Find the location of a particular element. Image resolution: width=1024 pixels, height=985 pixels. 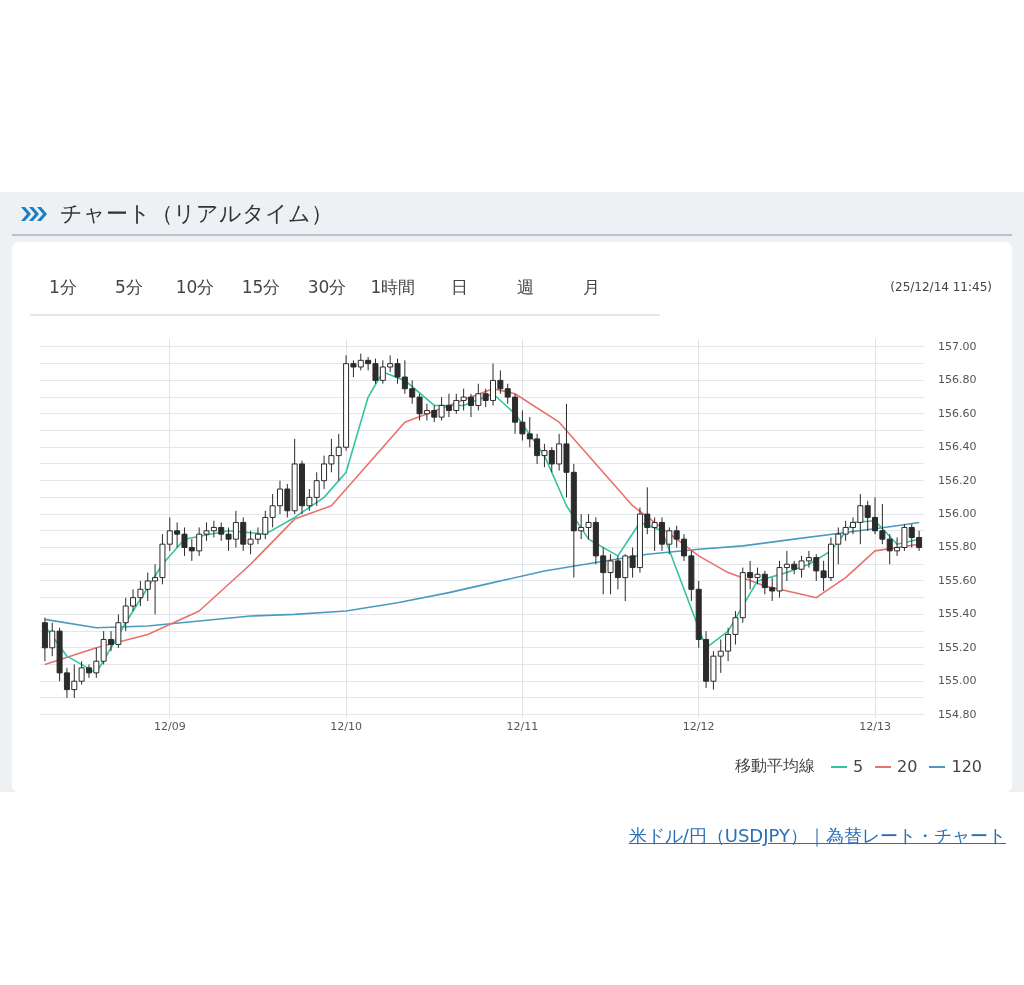

y-tick-label: 157.00 is located at coordinates (957, 346).